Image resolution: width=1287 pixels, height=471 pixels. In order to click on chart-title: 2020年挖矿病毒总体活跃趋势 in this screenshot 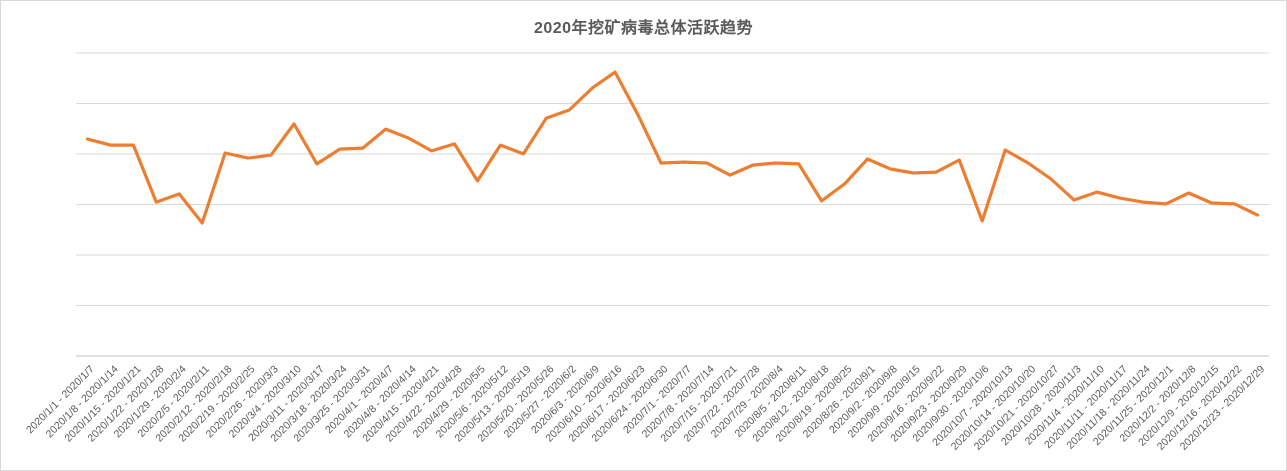, I will do `click(643, 28)`.